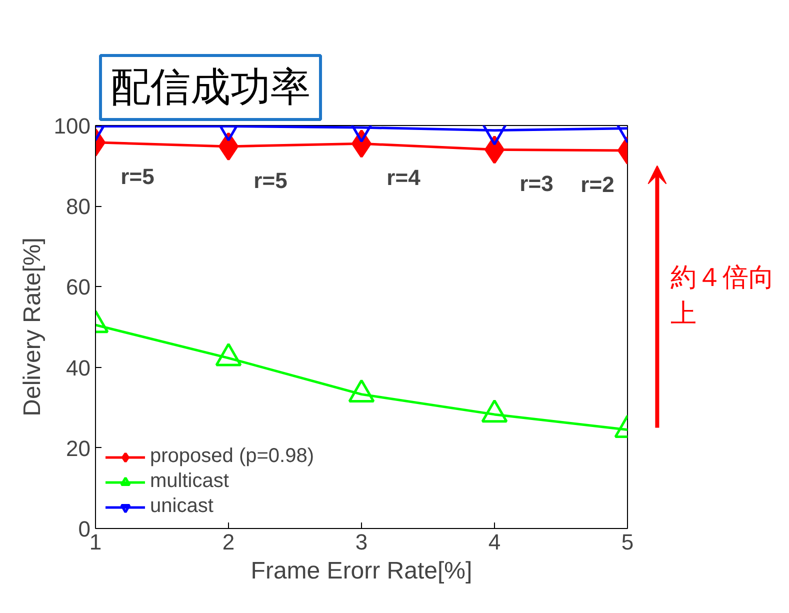 This screenshot has width=789, height=613. Describe the element at coordinates (210, 88) in the screenshot. I see `chart-title: 配信成功率` at that location.